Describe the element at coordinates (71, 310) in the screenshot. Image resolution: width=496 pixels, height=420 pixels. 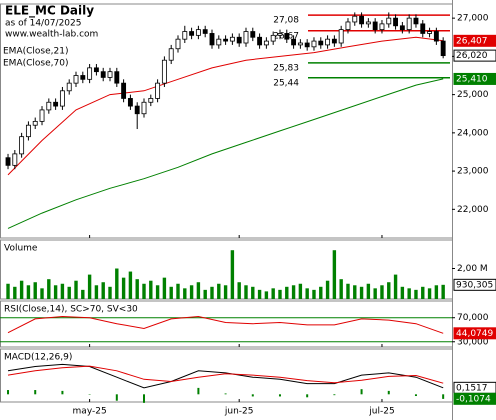
I see `panel-title: RSI(Close,14), SC>70, SV<30` at that location.